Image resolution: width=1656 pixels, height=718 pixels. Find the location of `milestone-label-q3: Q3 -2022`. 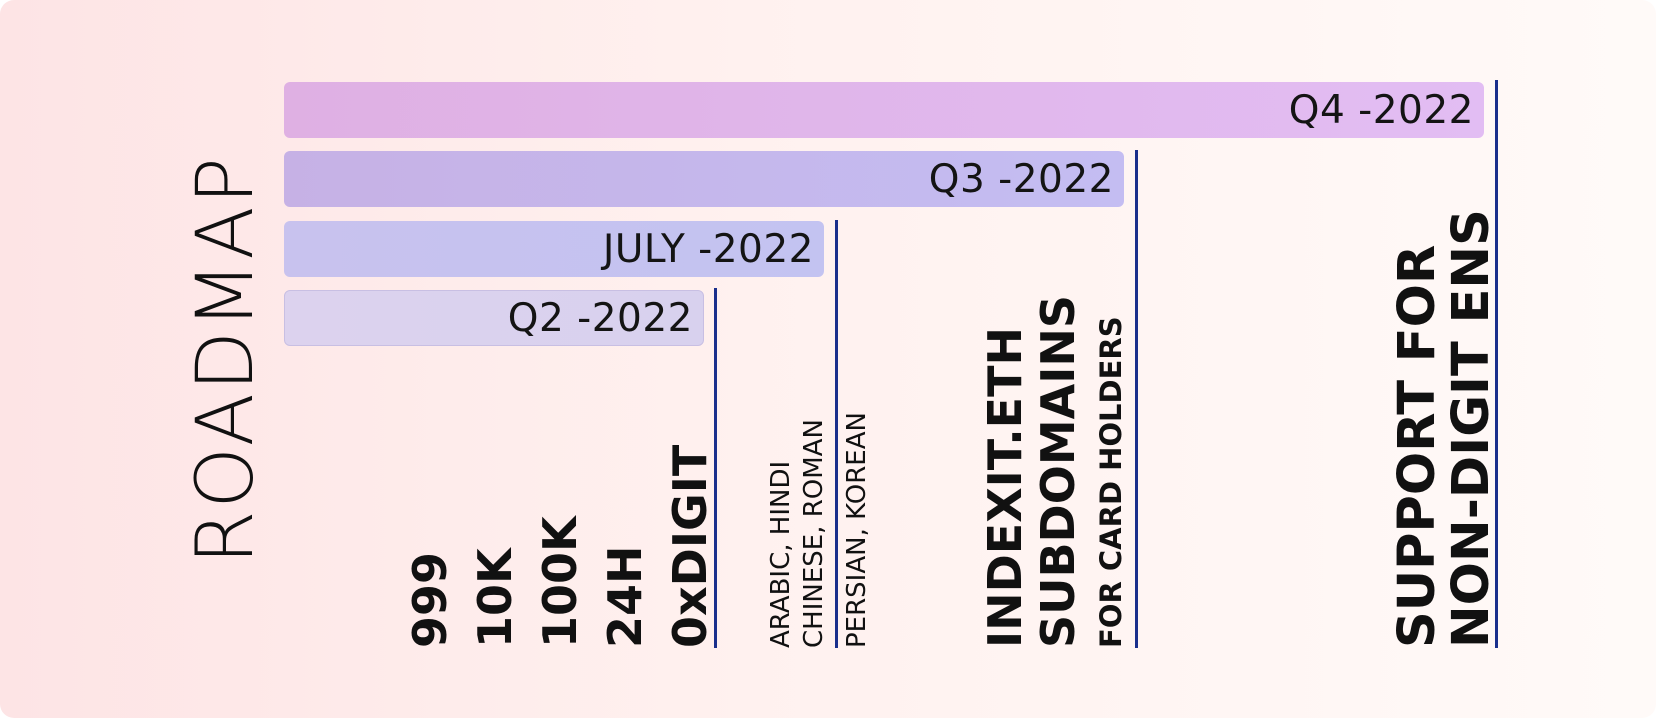

milestone-label-q3: Q3 -2022 is located at coordinates (1021, 179).